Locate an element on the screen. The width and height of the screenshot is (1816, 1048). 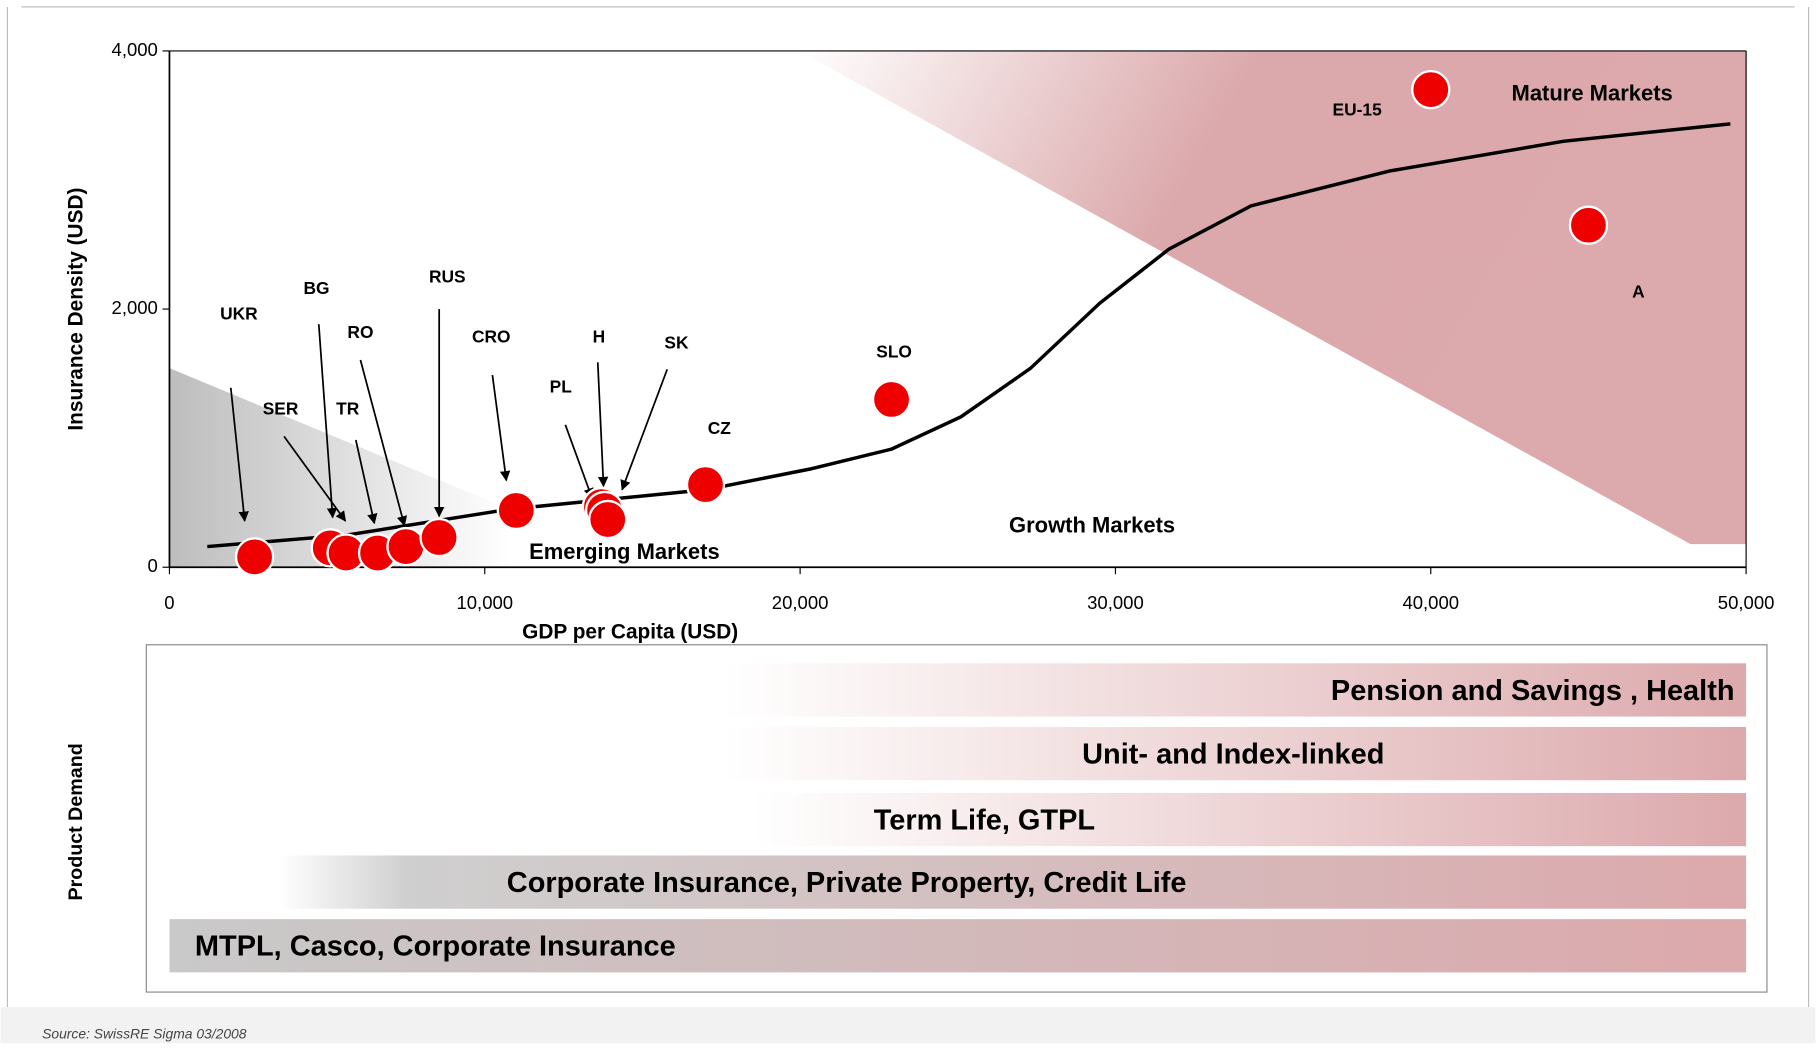
point-label: H is located at coordinates (599, 337).